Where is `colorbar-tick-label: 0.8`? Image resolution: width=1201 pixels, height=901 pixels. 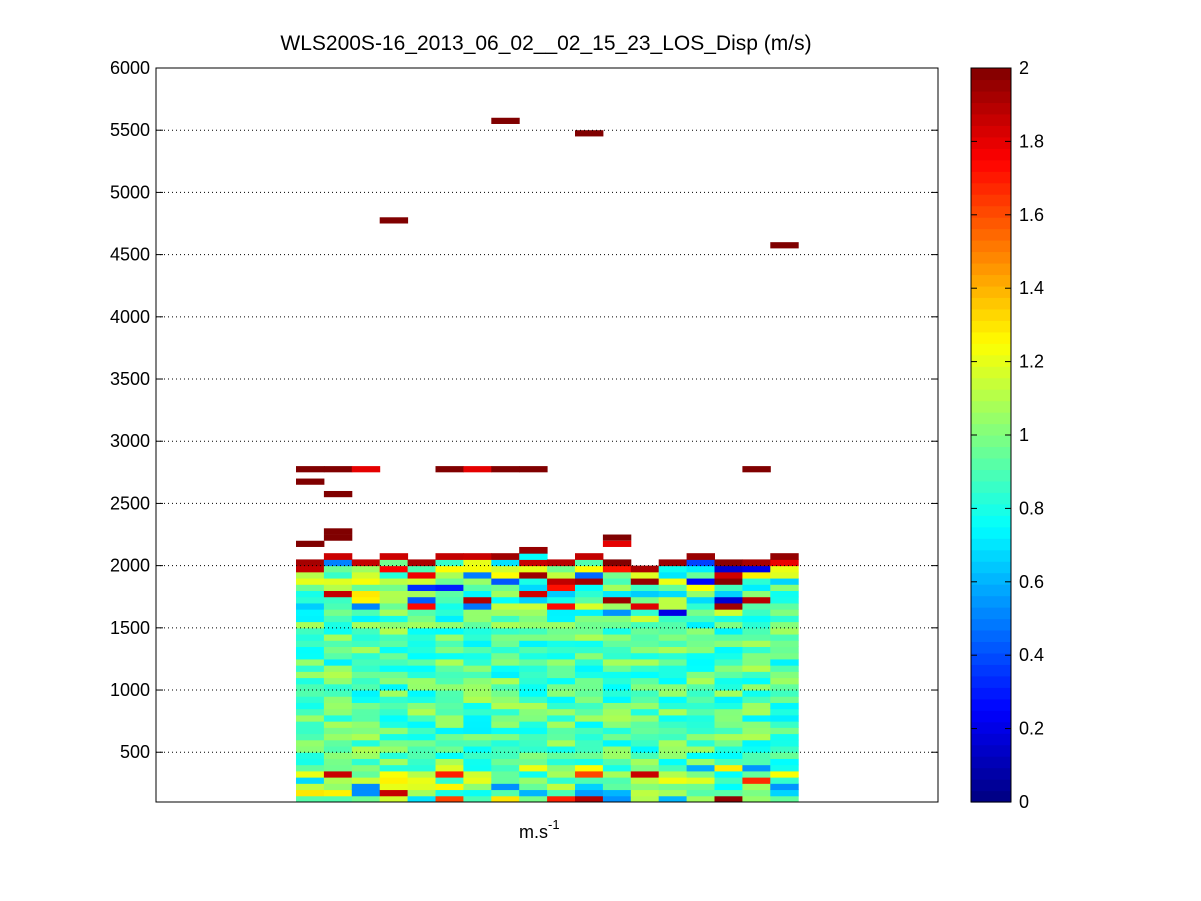
colorbar-tick-label: 0.8 is located at coordinates (1031, 508).